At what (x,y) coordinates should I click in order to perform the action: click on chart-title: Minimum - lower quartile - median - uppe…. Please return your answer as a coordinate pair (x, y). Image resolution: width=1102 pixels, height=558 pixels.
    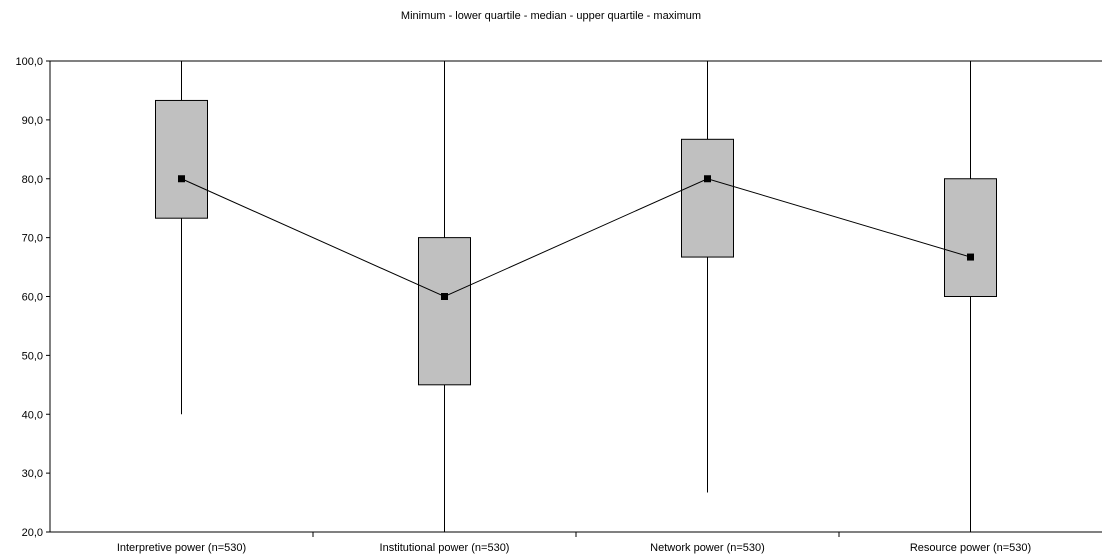
    Looking at the image, I should click on (551, 16).